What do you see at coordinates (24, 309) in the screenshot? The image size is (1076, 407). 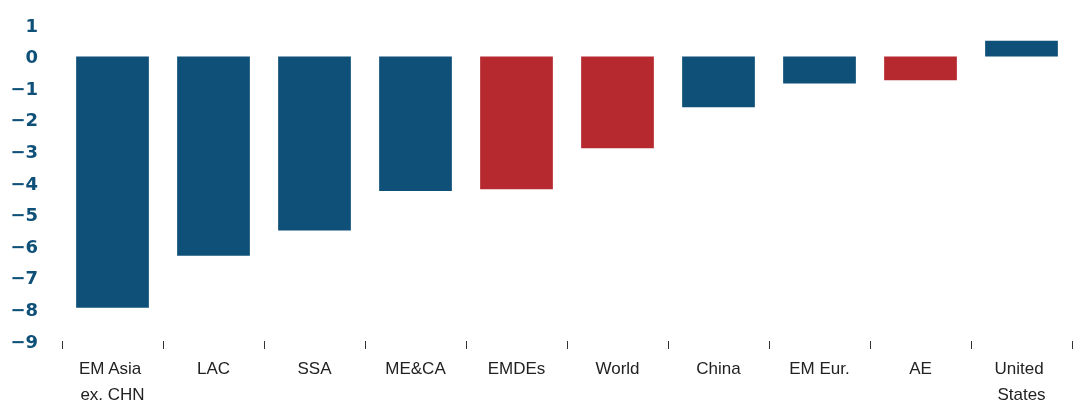 I see `y-tick-label: −8` at bounding box center [24, 309].